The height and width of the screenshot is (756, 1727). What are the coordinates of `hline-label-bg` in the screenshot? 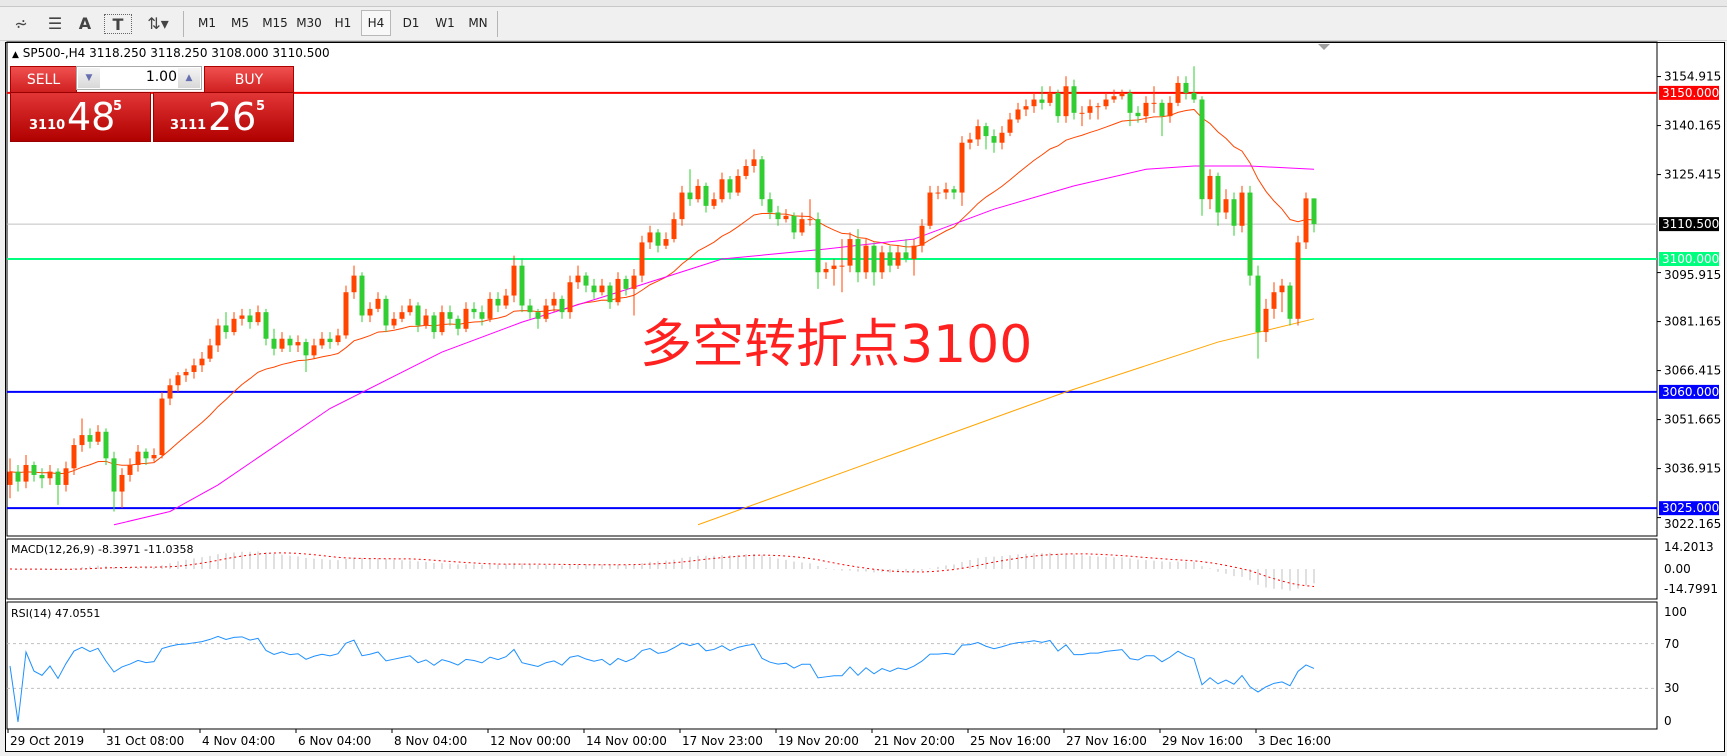 It's located at (1689, 508).